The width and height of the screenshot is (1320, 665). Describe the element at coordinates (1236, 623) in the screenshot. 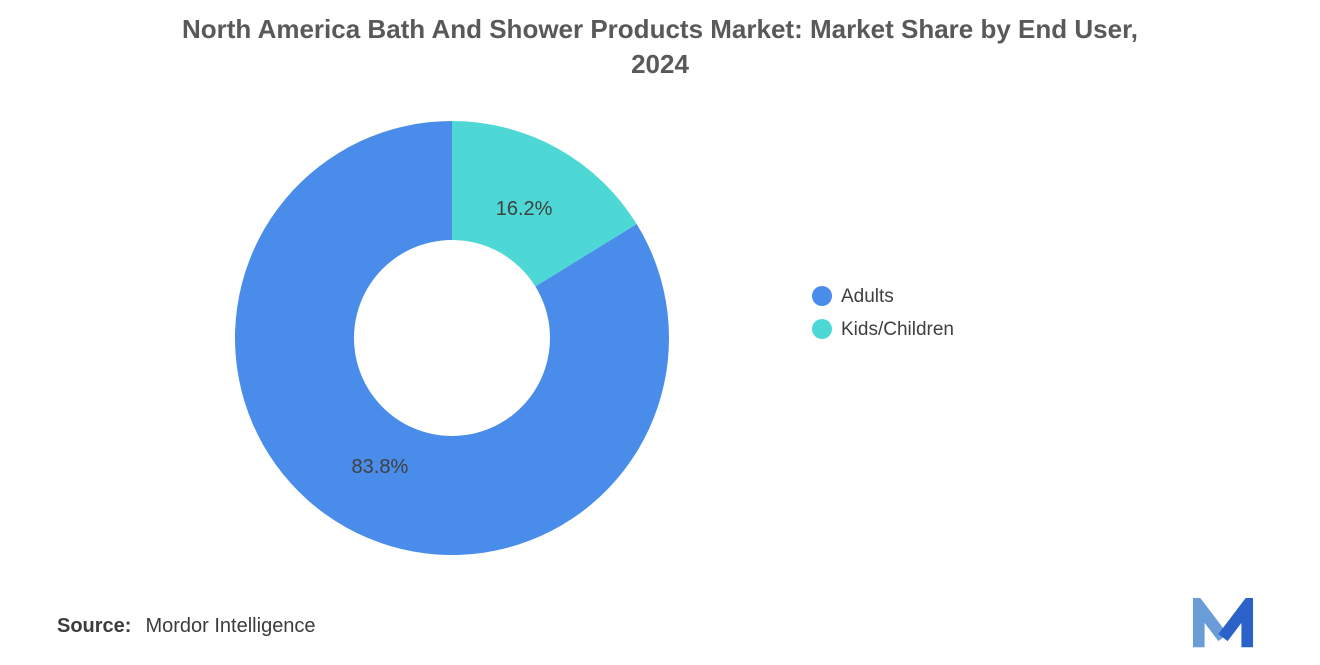

I see `logo-right-shape` at that location.